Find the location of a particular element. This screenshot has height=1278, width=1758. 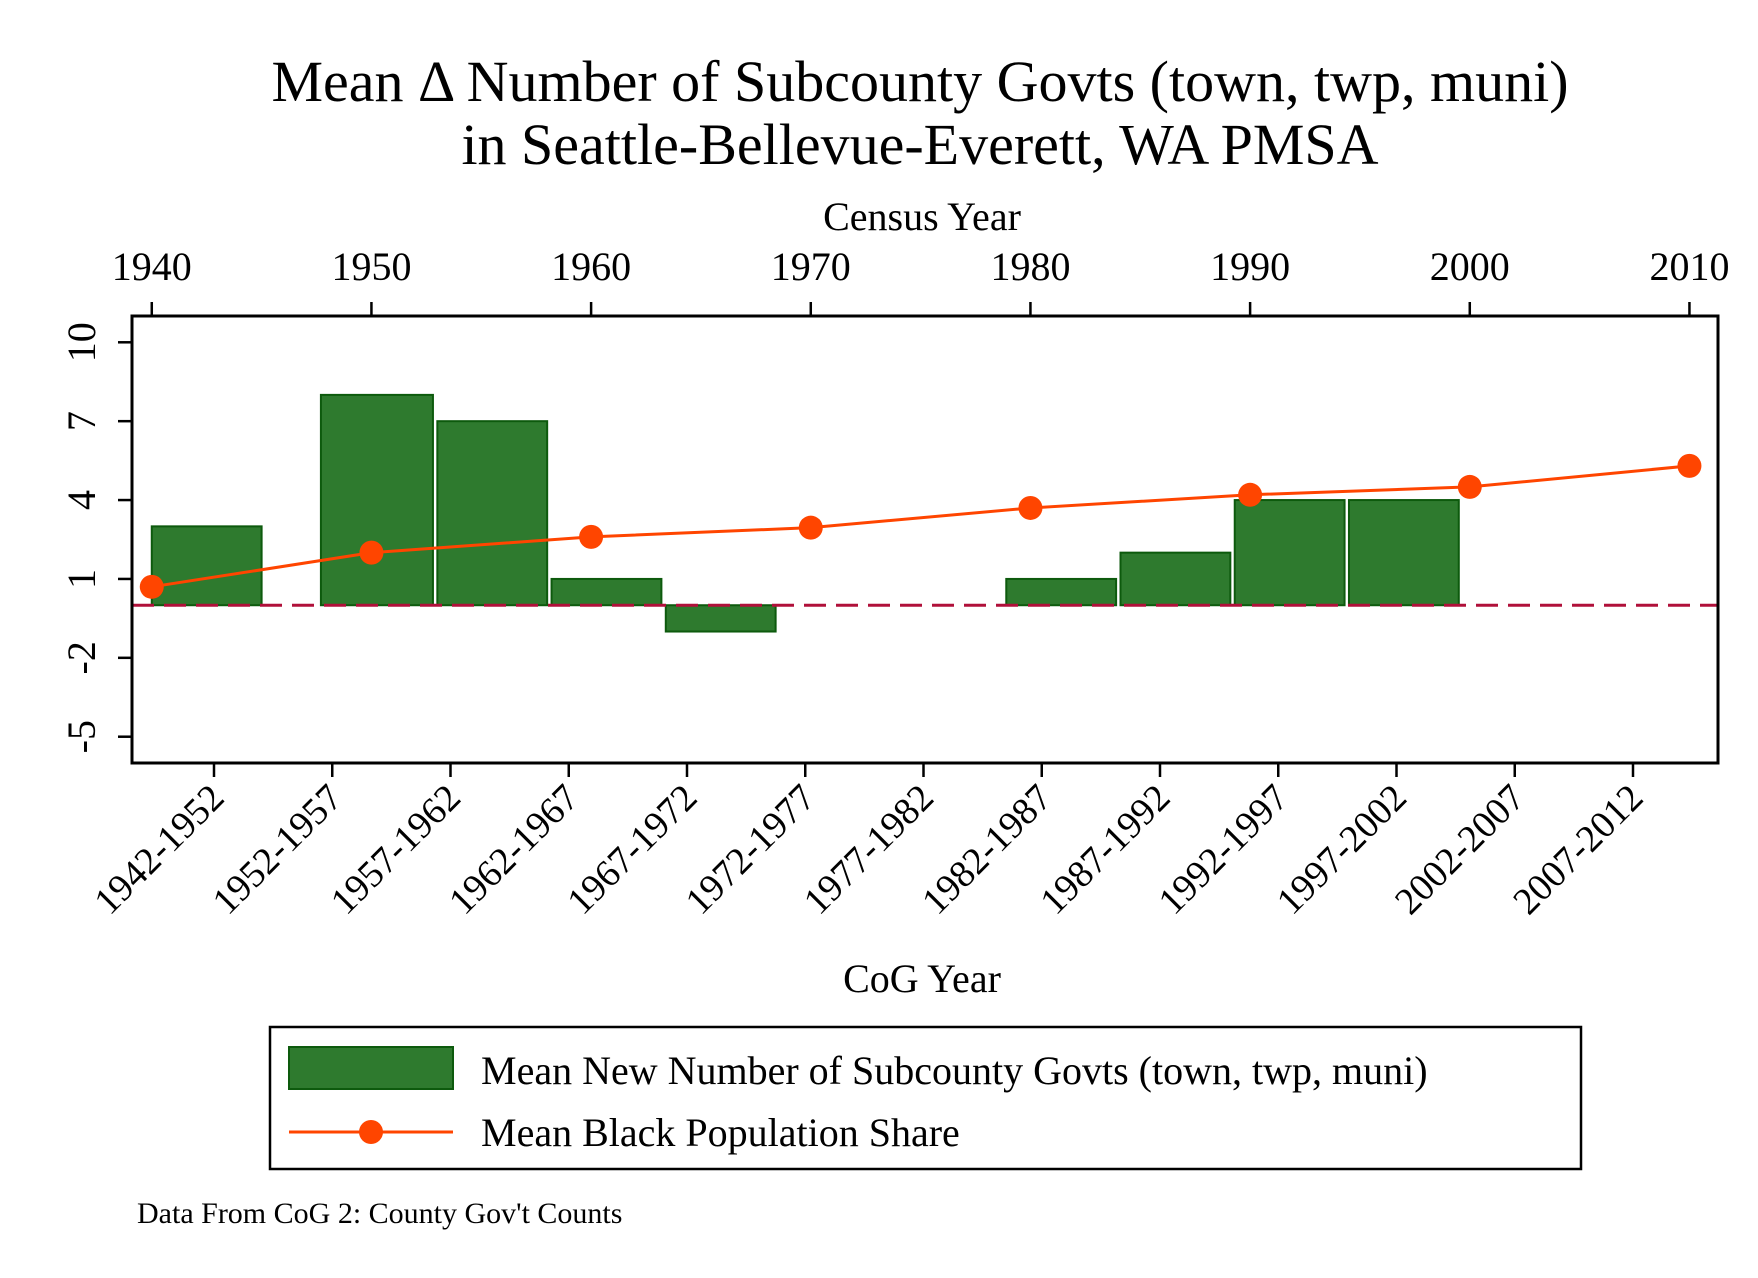

y-tick-label-10: 10 is located at coordinates (81, 342).